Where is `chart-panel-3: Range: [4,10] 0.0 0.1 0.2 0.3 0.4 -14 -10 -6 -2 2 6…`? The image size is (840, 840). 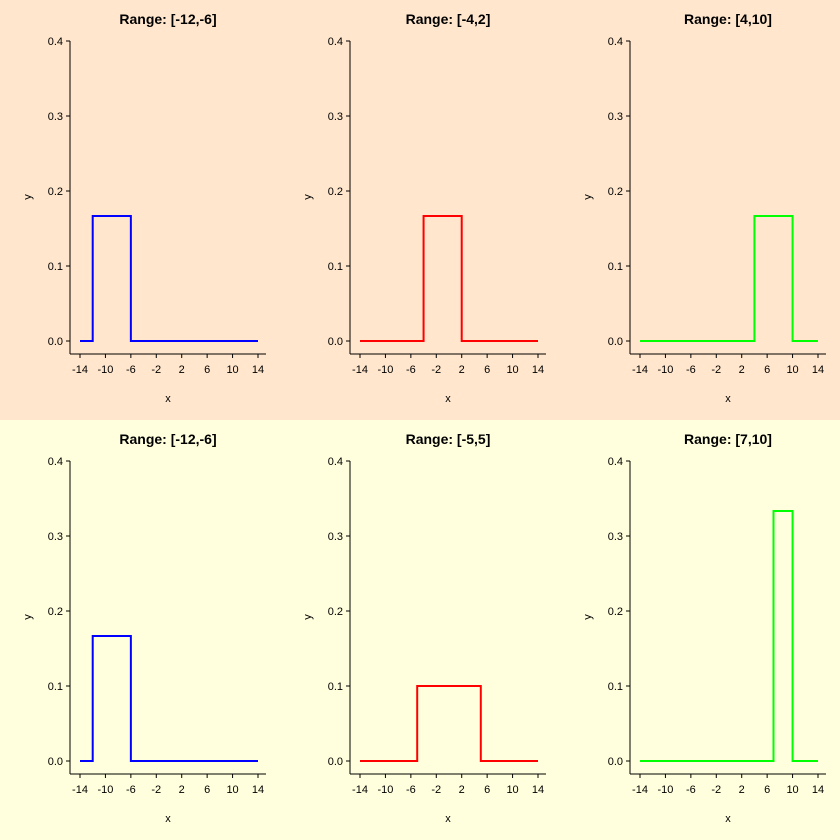
chart-panel-3: Range: [4,10] 0.0 0.1 0.2 0.3 0.4 -14 -10 -6 -2 2 6… is located at coordinates (704, 208).